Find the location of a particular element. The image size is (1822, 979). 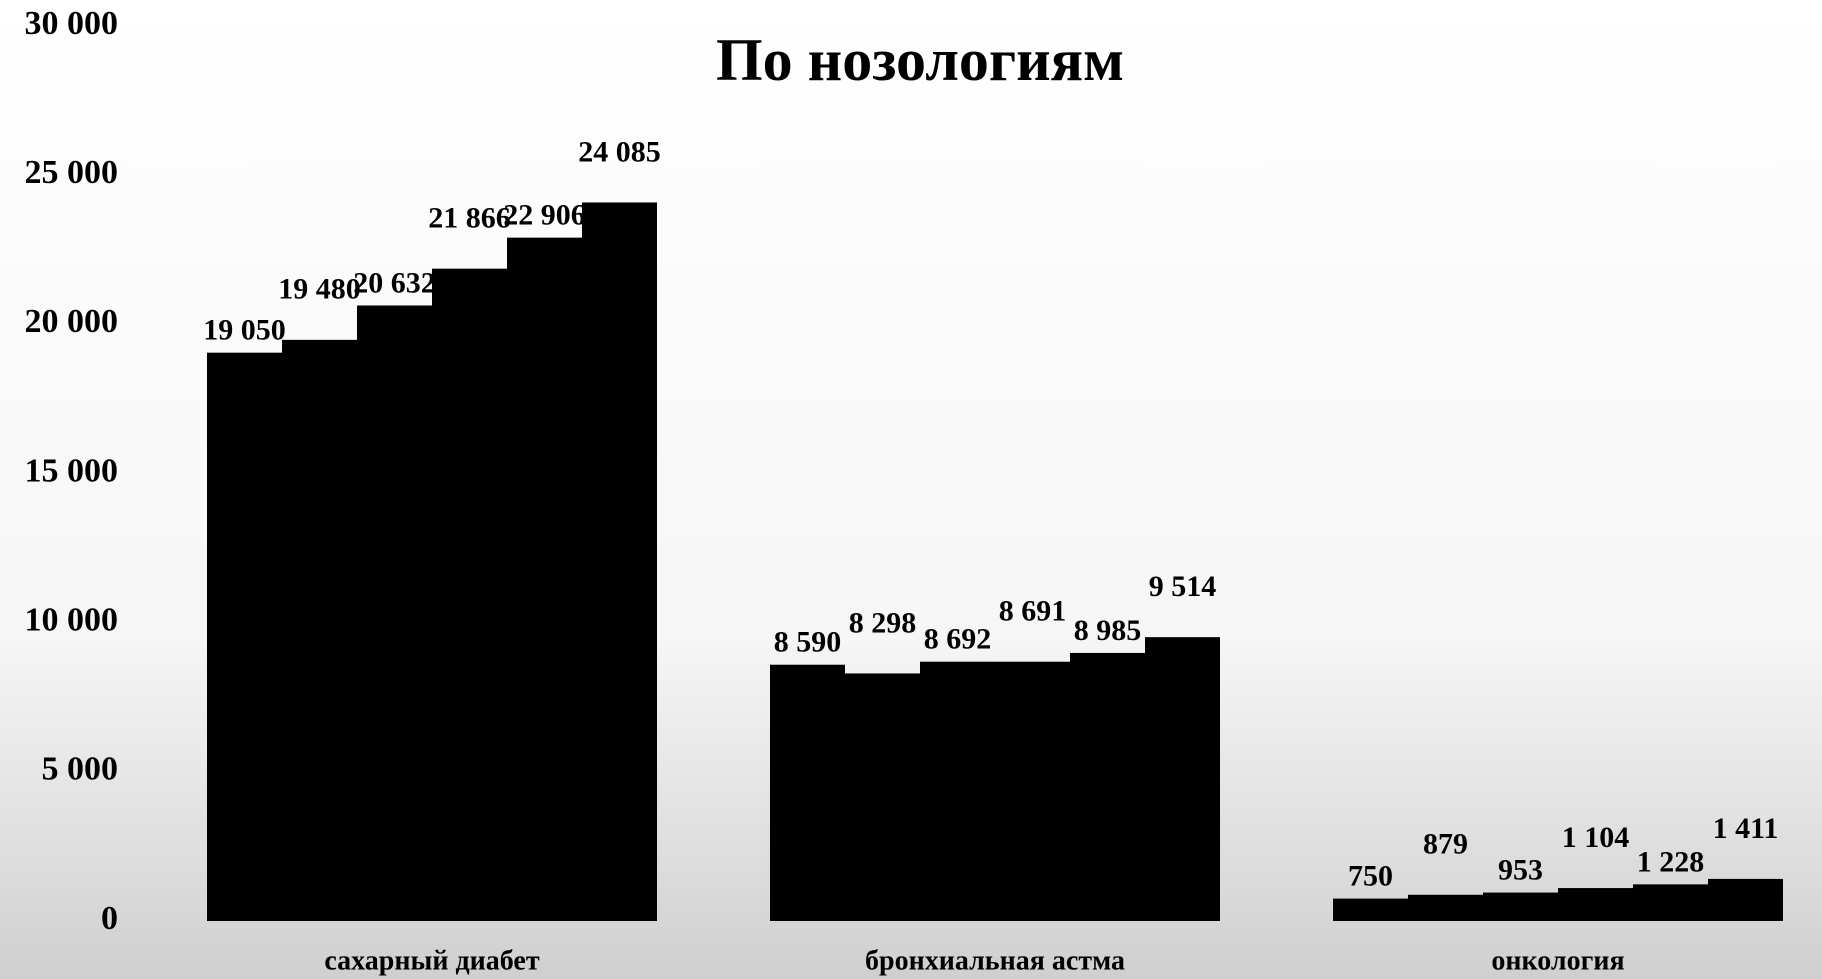

y-tick-label: 30 000 is located at coordinates (72, 23).